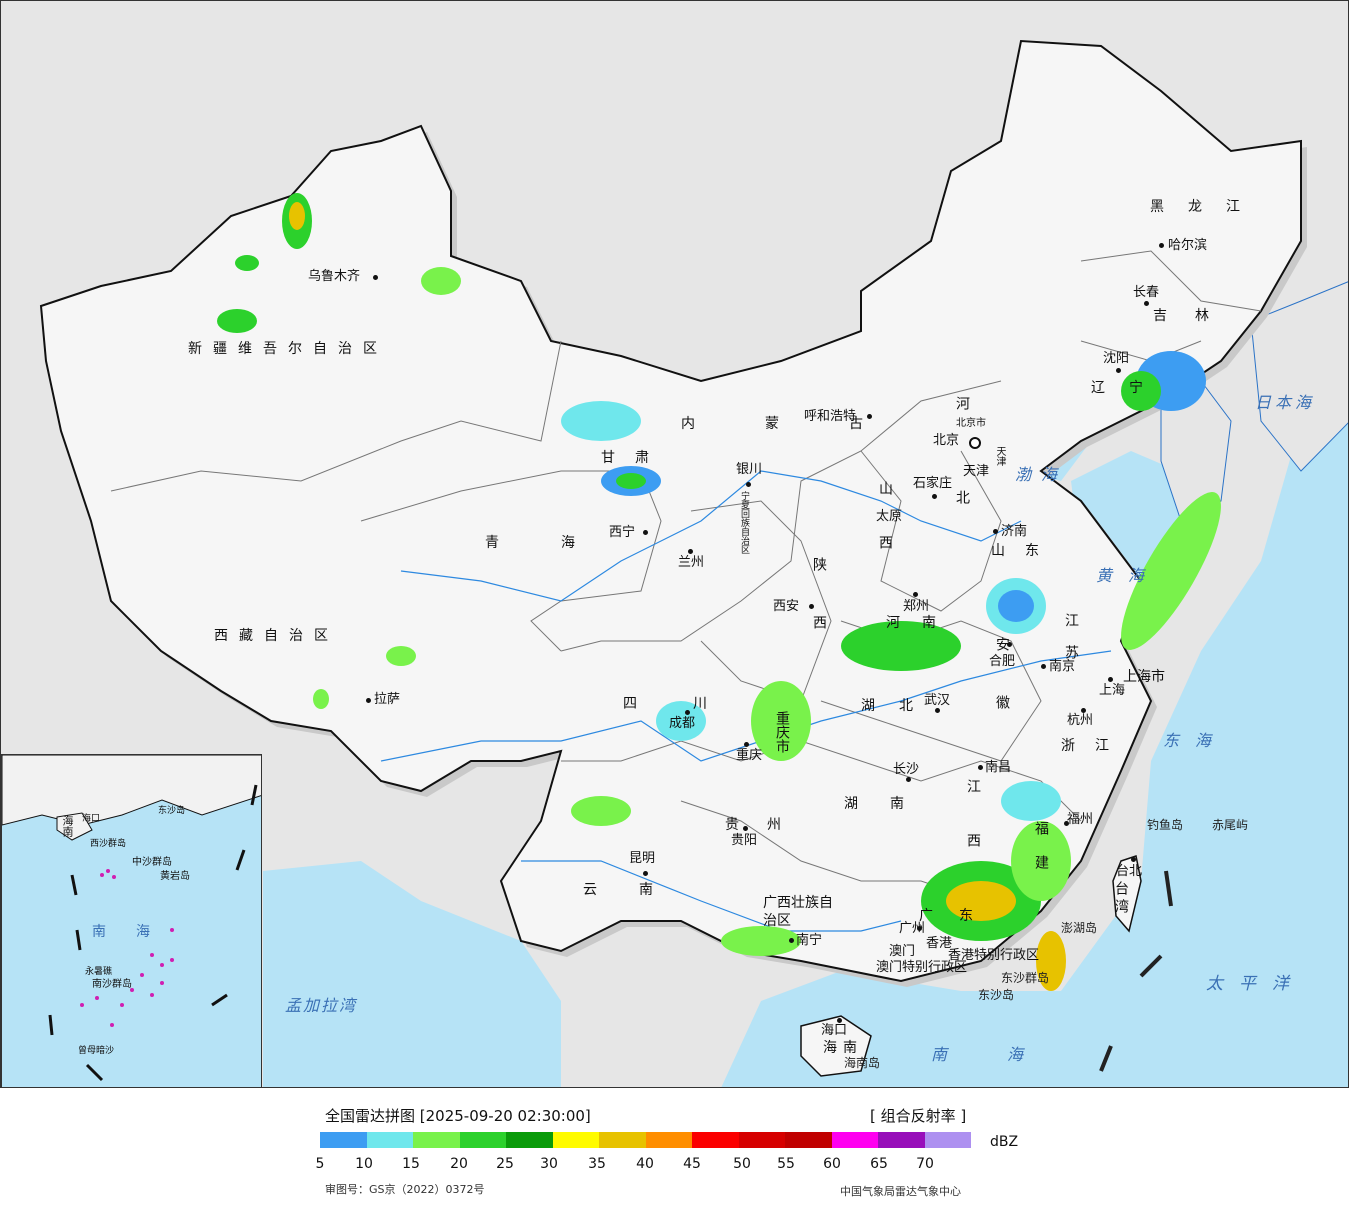 The image size is (1349, 1208). What do you see at coordinates (459, 1164) in the screenshot?
I see `legend-tick-label: 20` at bounding box center [459, 1164].